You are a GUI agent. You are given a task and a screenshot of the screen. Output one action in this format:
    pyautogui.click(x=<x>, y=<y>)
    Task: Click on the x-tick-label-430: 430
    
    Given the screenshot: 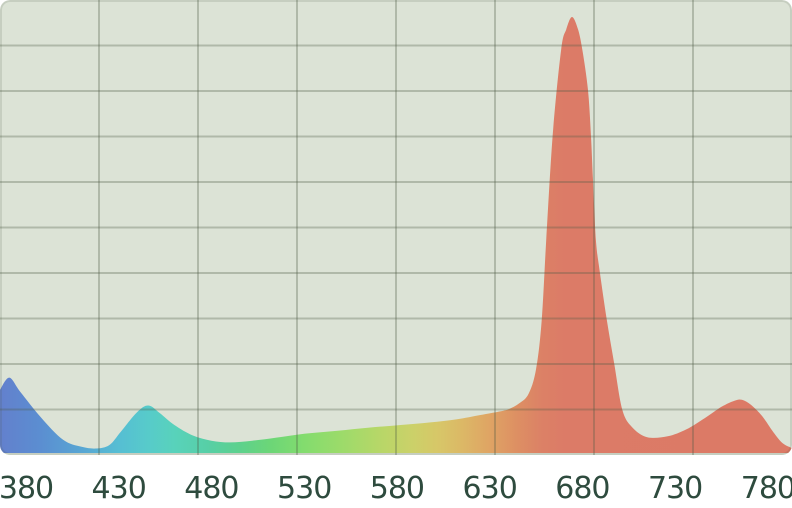 What is the action you would take?
    pyautogui.click(x=119, y=488)
    